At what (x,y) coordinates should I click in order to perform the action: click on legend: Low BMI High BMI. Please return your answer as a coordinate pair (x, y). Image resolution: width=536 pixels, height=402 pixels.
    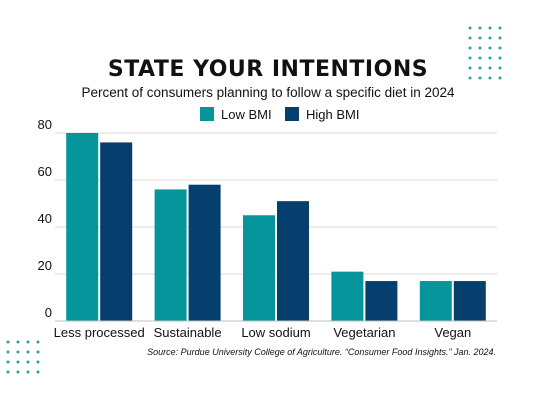
    Looking at the image, I should click on (279, 114).